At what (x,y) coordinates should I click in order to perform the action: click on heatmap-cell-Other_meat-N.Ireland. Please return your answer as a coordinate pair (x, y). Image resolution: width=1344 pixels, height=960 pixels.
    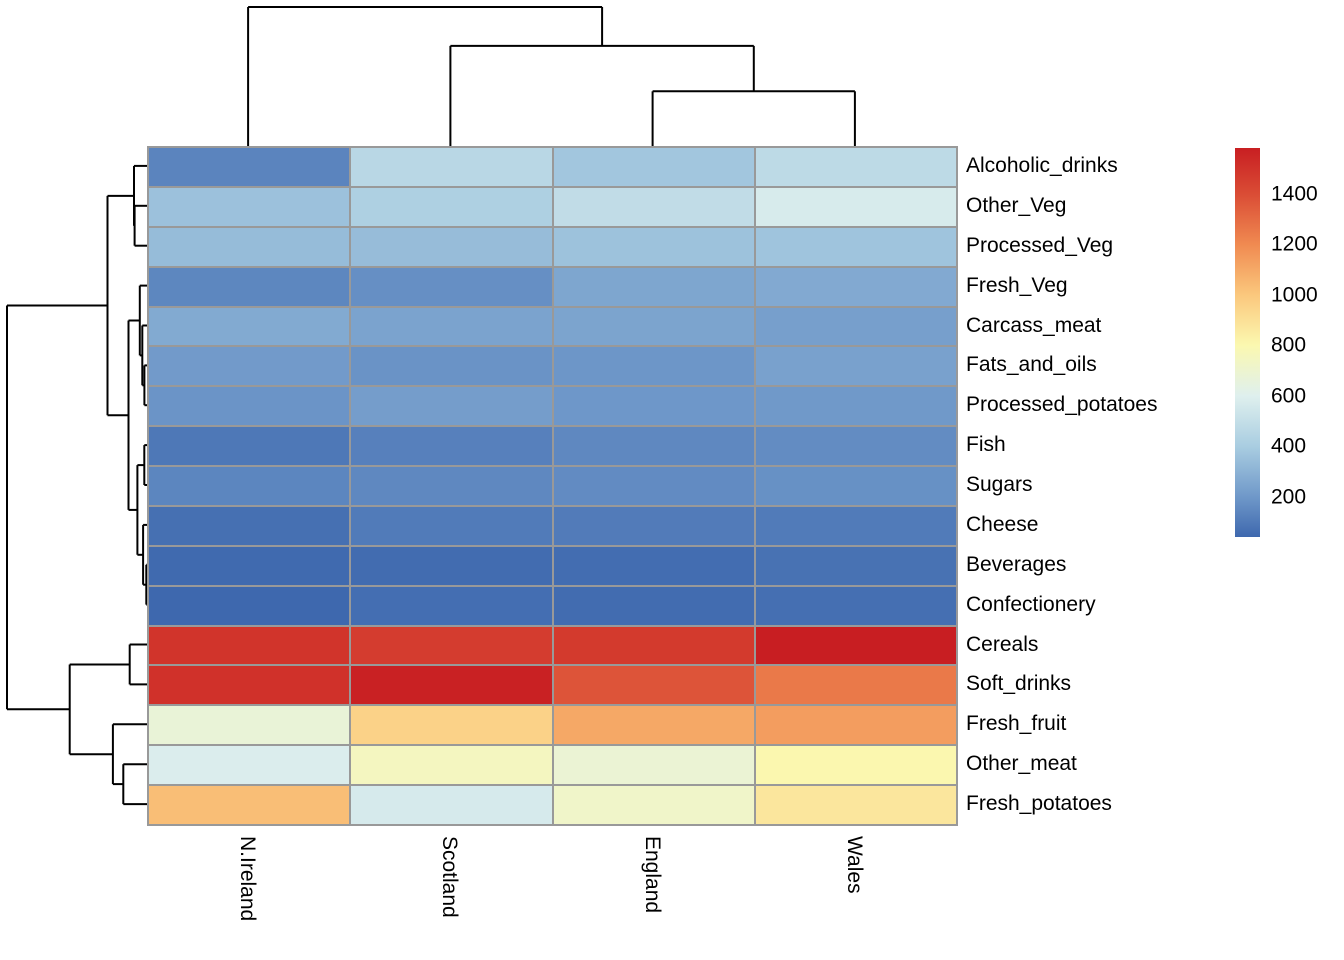
    Looking at the image, I should click on (249, 765).